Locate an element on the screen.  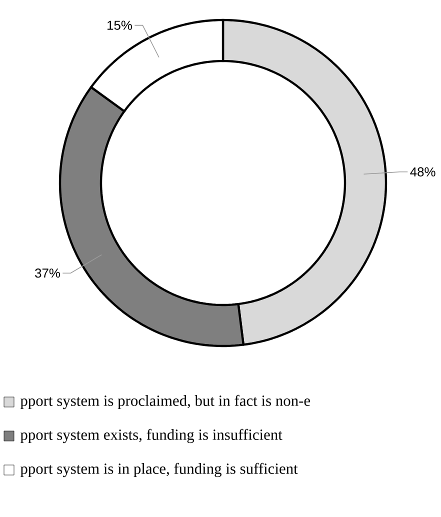
data-label: 37% is located at coordinates (47, 273).